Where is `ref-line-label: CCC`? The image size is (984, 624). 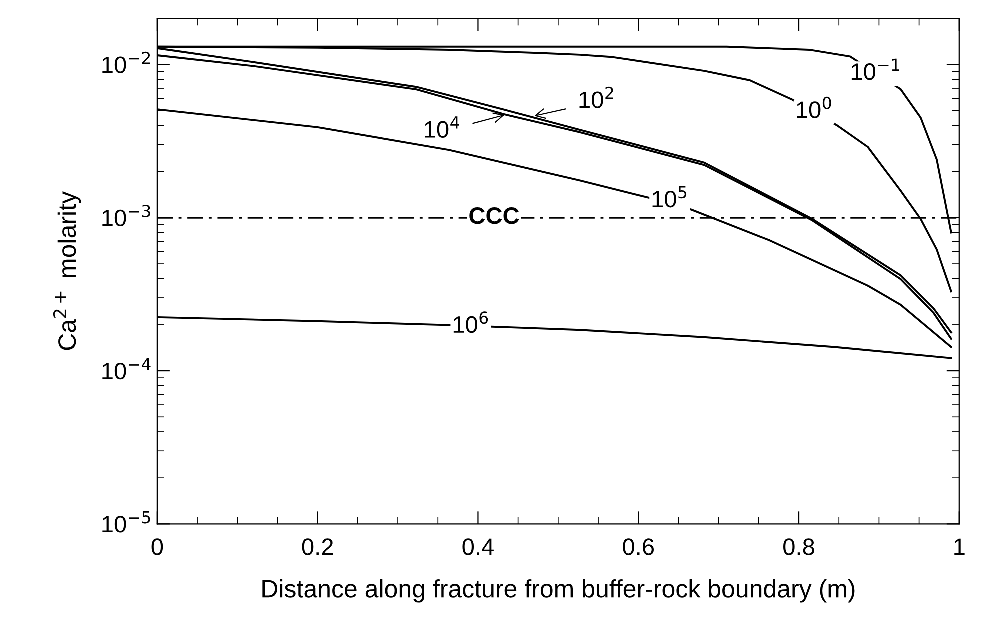
ref-line-label: CCC is located at coordinates (495, 216).